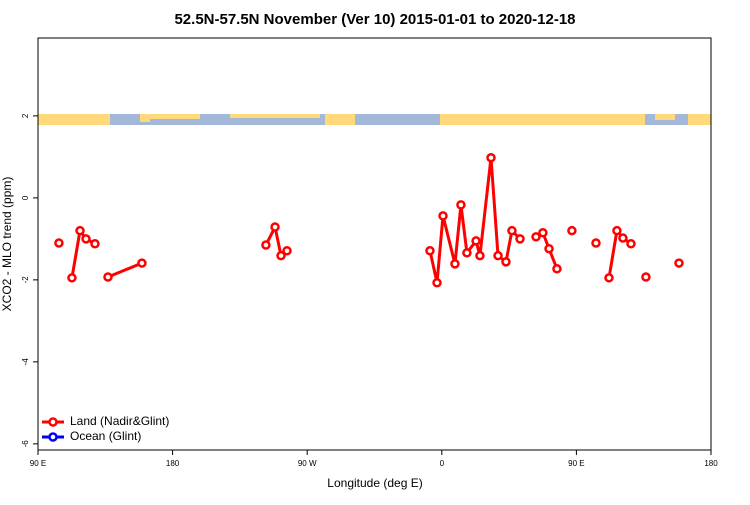 The height and width of the screenshot is (505, 750). What do you see at coordinates (25, 197) in the screenshot?
I see `y-tick-label: 0` at bounding box center [25, 197].